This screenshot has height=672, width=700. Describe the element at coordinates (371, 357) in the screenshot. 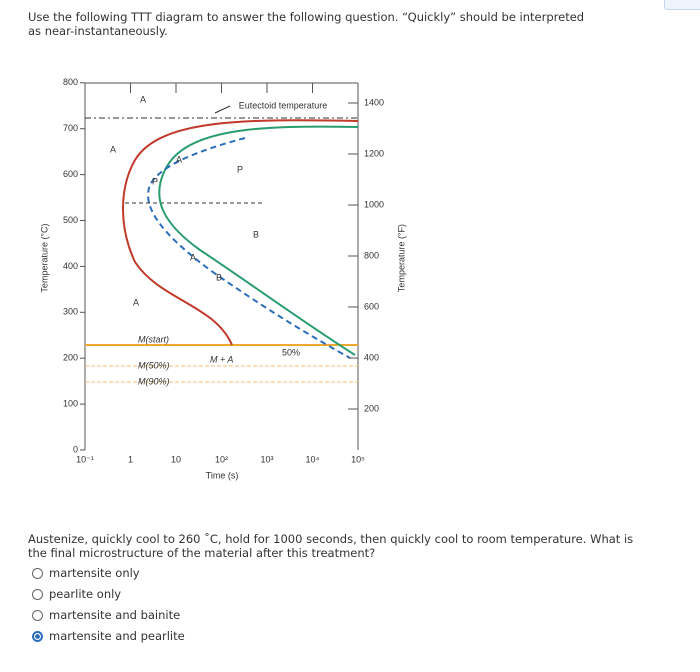

I see `y2-tick-label: 400` at that location.